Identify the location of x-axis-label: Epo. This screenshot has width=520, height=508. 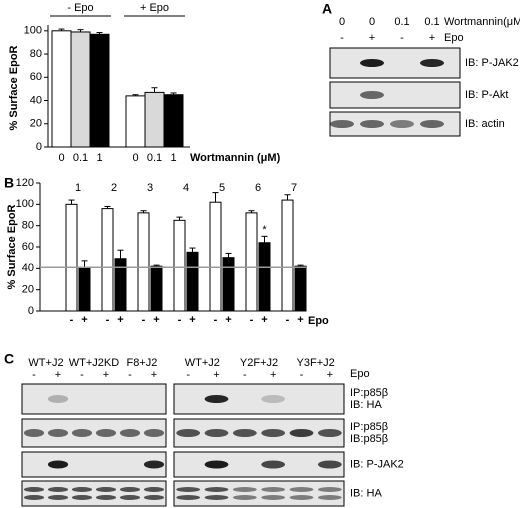
(318, 321).